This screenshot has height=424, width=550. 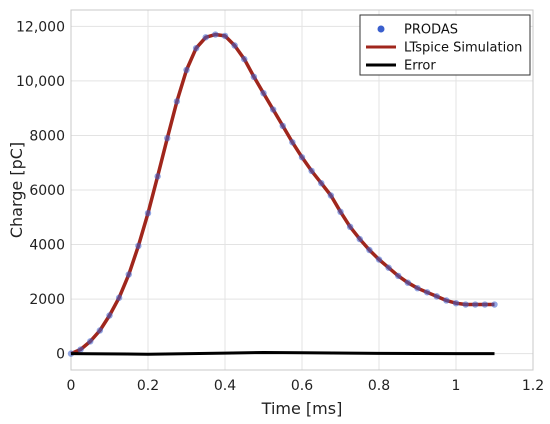 What do you see at coordinates (47, 300) in the screenshot?
I see `y-tick-label: 2000` at bounding box center [47, 300].